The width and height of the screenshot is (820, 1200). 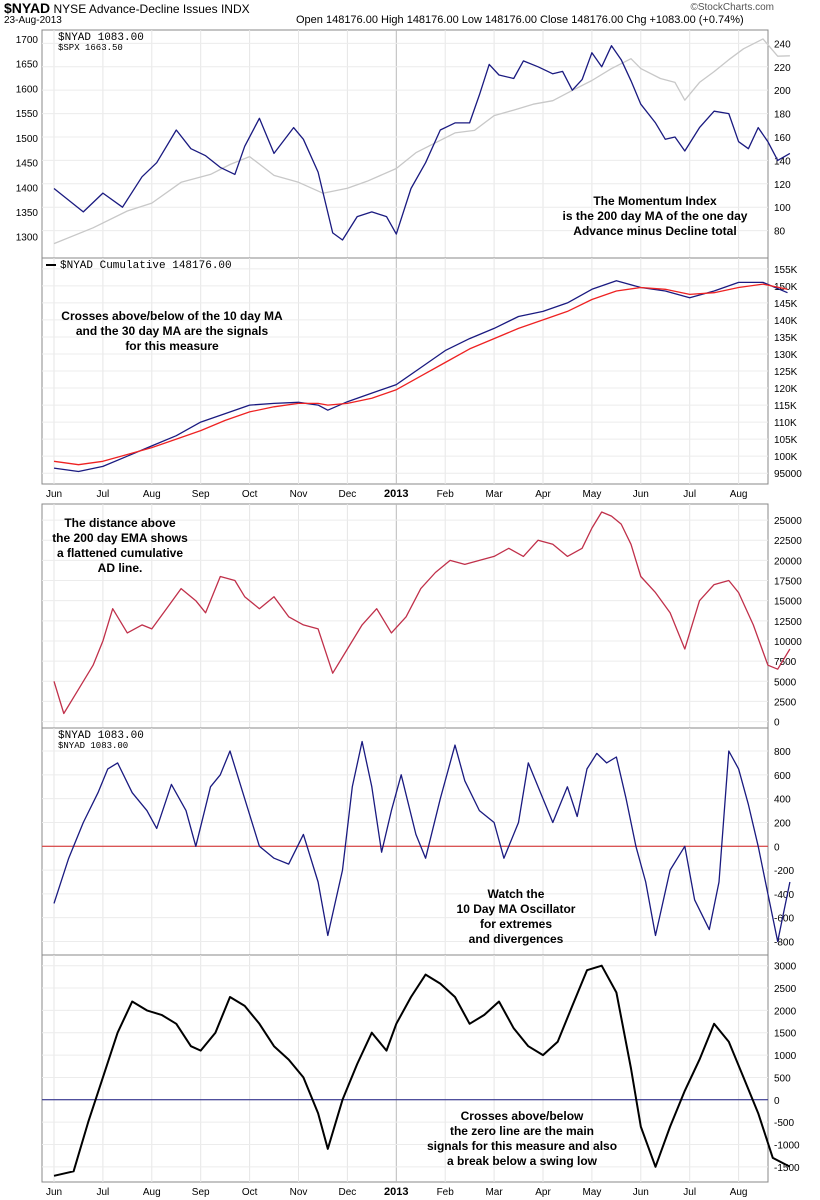 I want to click on right-axis-tick: 100, so click(x=782, y=208).